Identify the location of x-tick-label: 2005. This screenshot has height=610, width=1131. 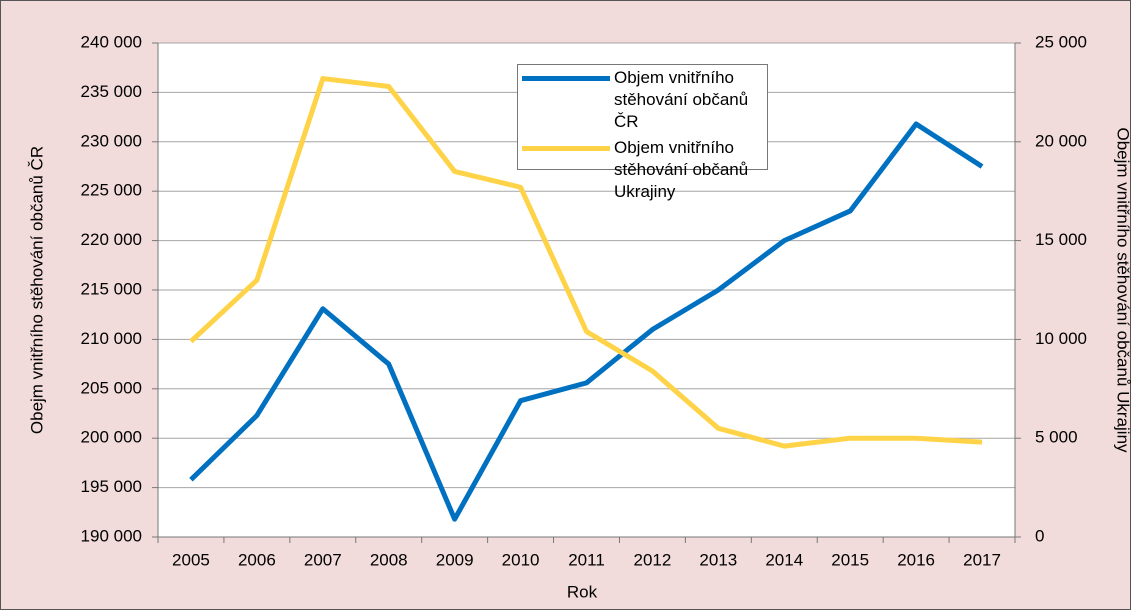
(191, 559).